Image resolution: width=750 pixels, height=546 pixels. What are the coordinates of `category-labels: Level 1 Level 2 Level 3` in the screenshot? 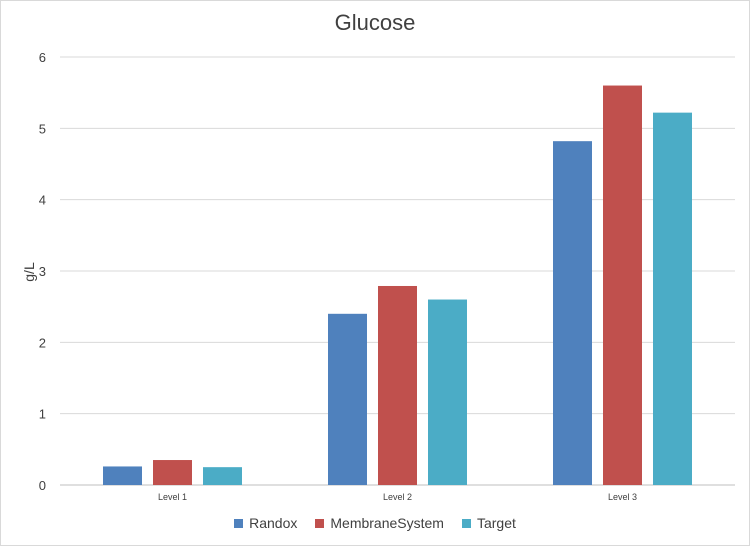 It's located at (397, 497).